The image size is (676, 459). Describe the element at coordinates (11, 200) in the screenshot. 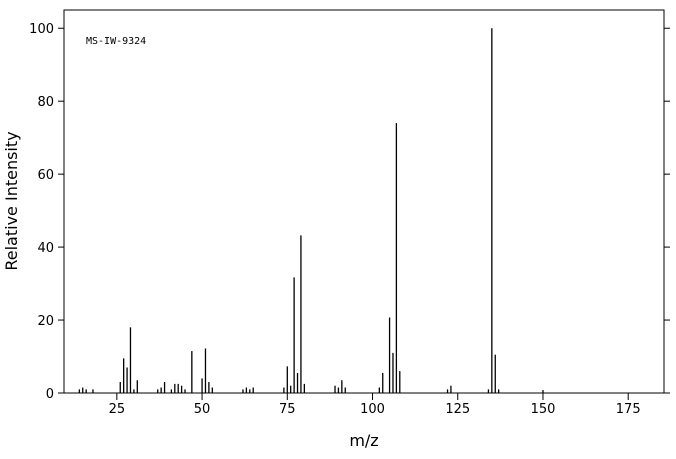

I see `y-axis-label: Relative Intensity` at that location.